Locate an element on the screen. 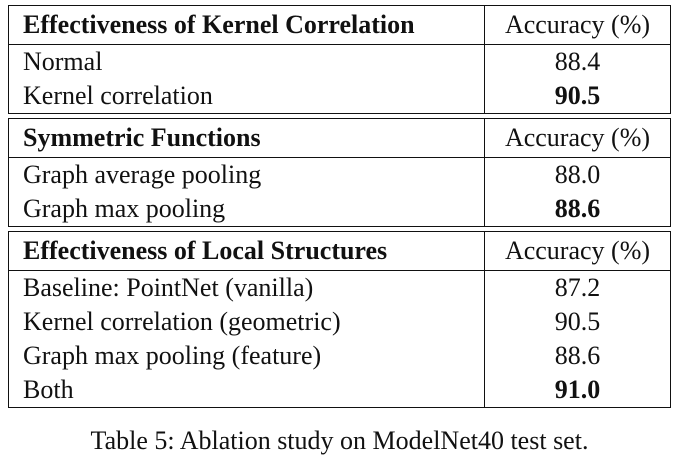 Image resolution: width=679 pixels, height=463 pixels. row-value: 88.0 is located at coordinates (577, 174).